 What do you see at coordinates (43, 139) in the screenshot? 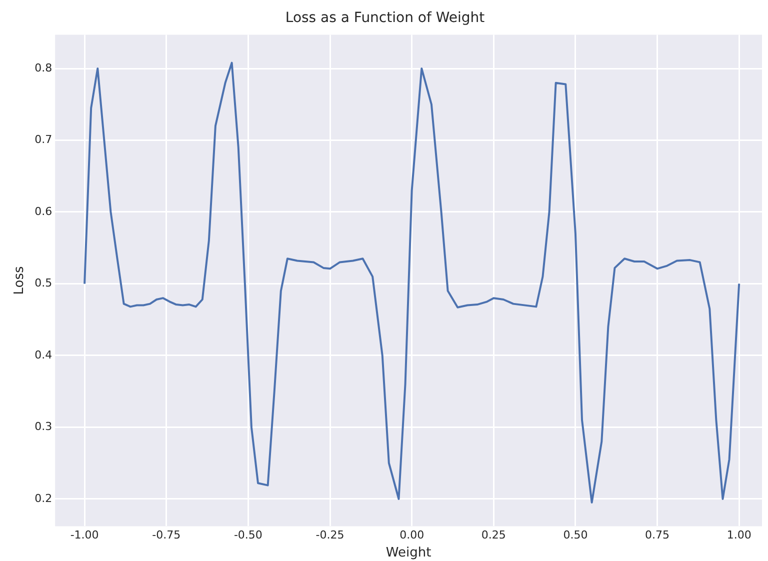
I see `y-tick-label: 0.7` at bounding box center [43, 139].